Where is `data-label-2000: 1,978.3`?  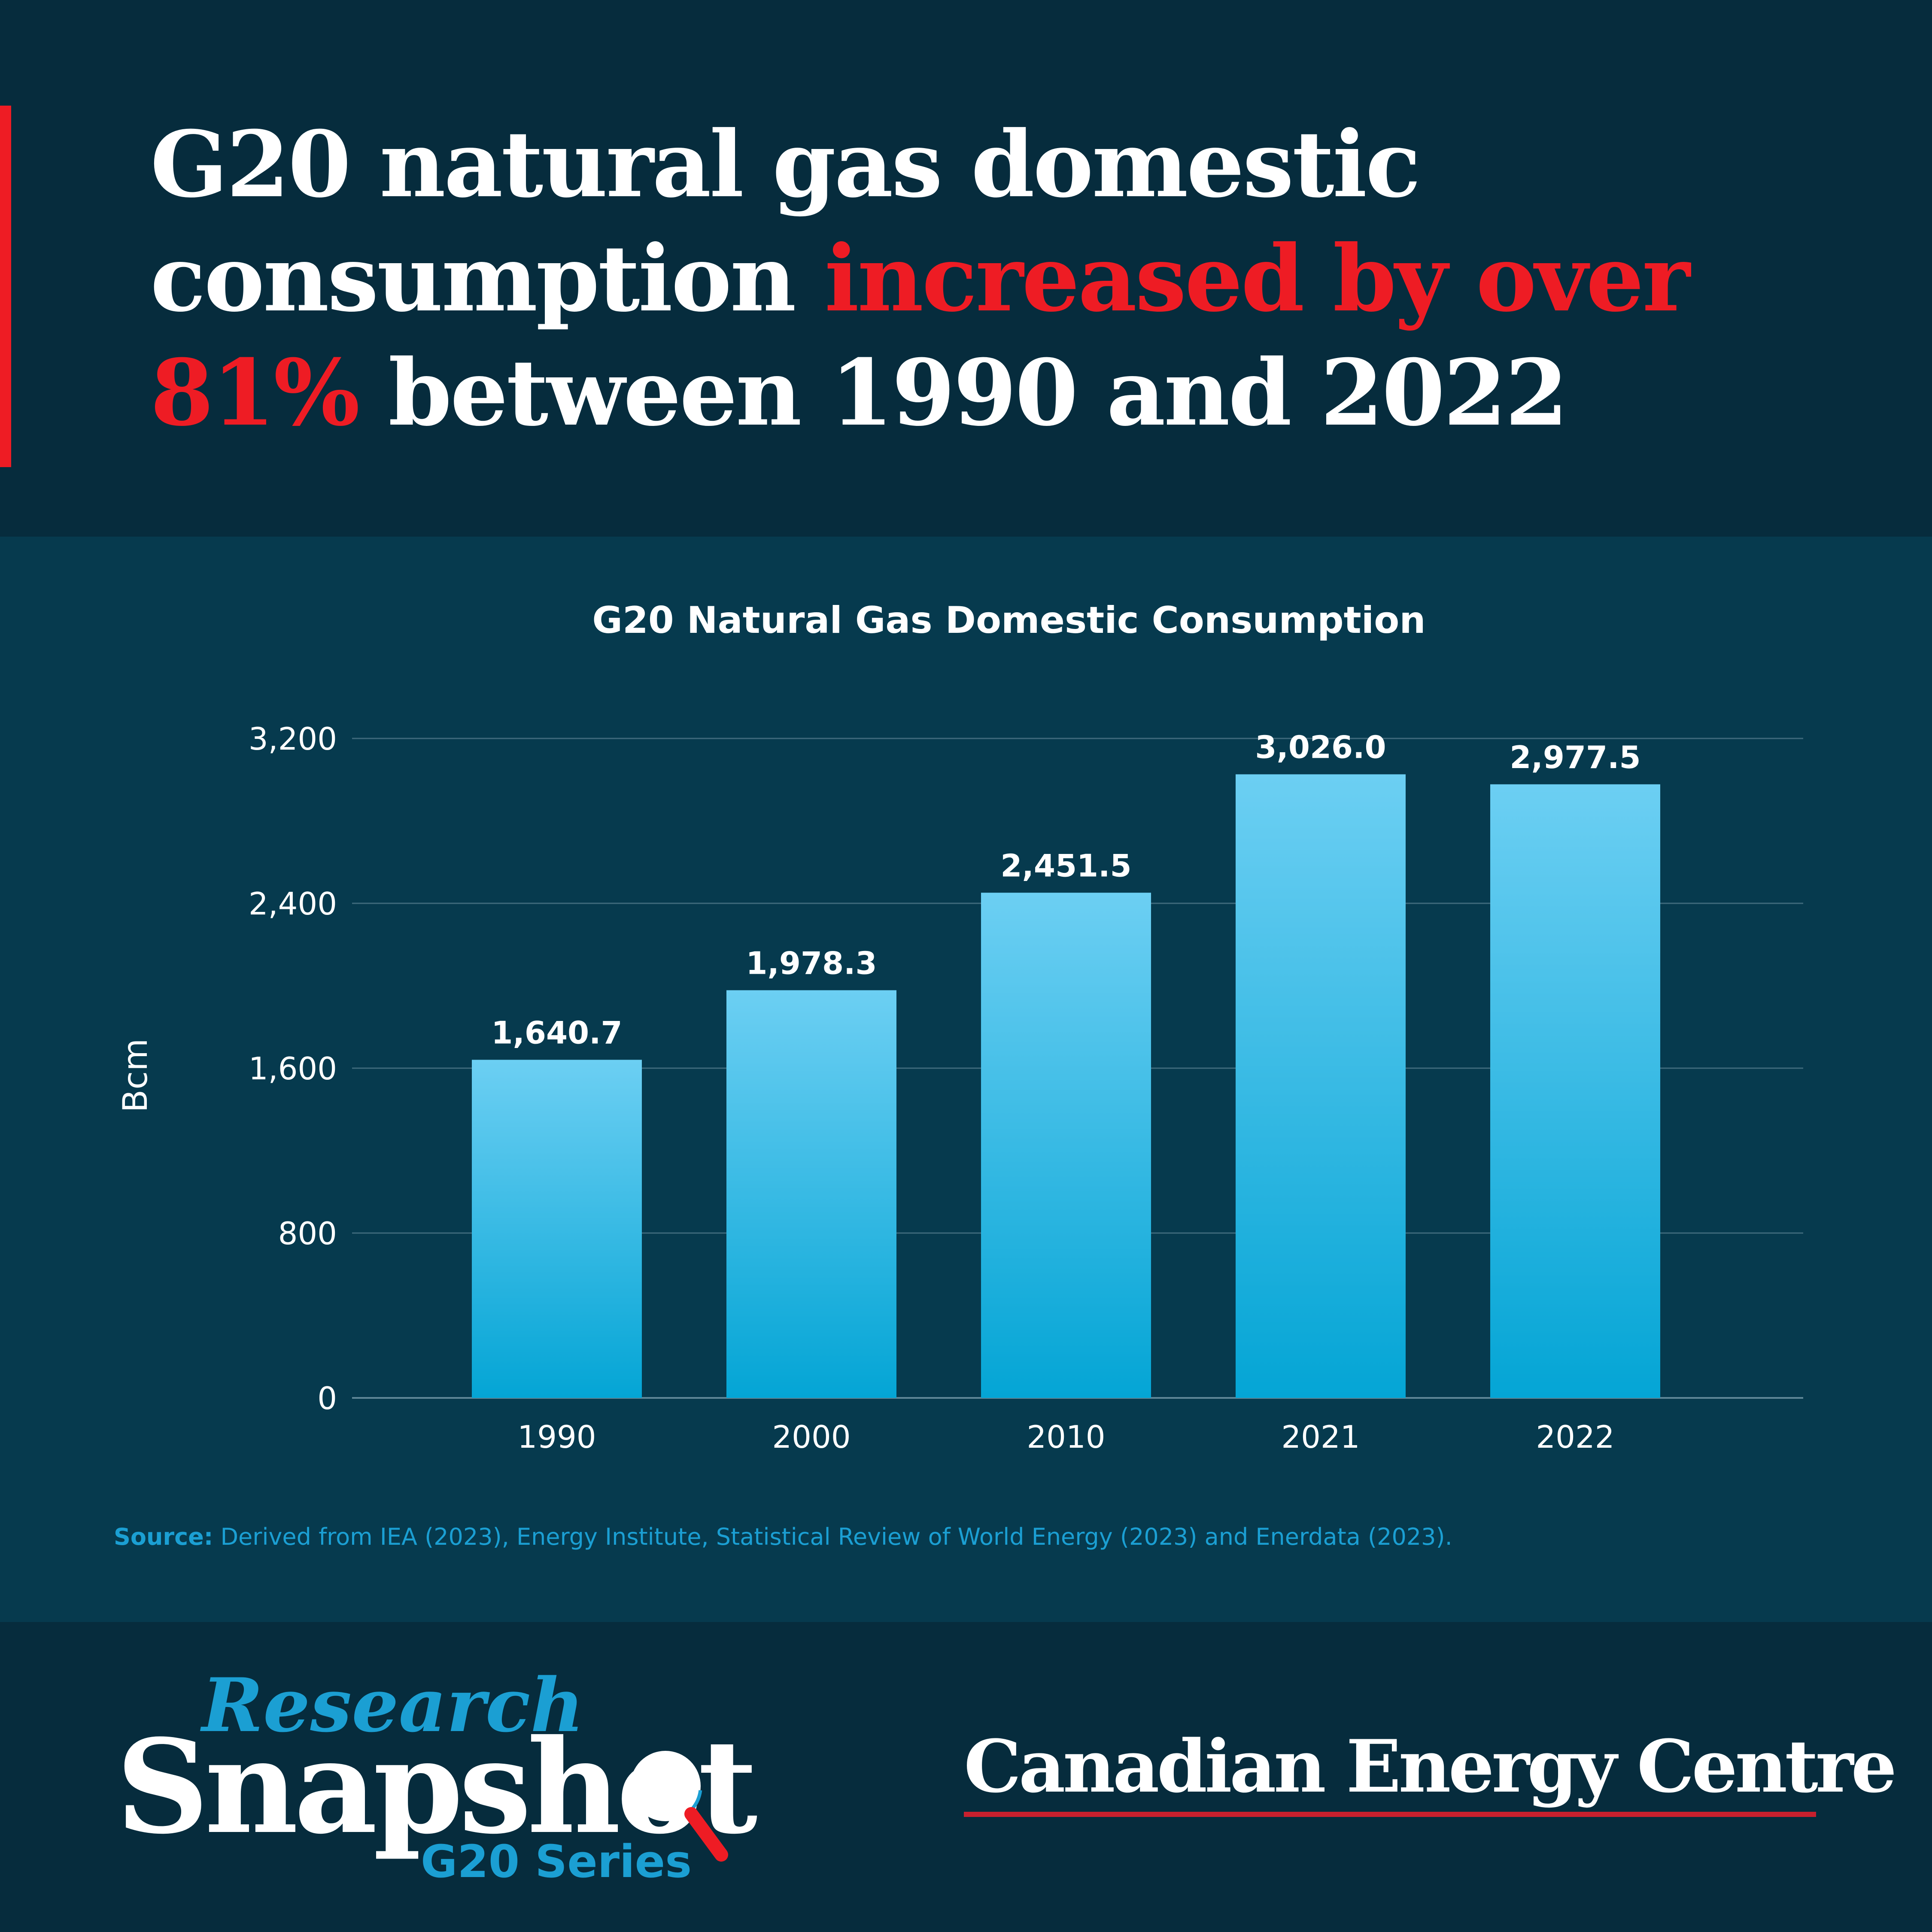
data-label-2000: 1,978.3 is located at coordinates (812, 963).